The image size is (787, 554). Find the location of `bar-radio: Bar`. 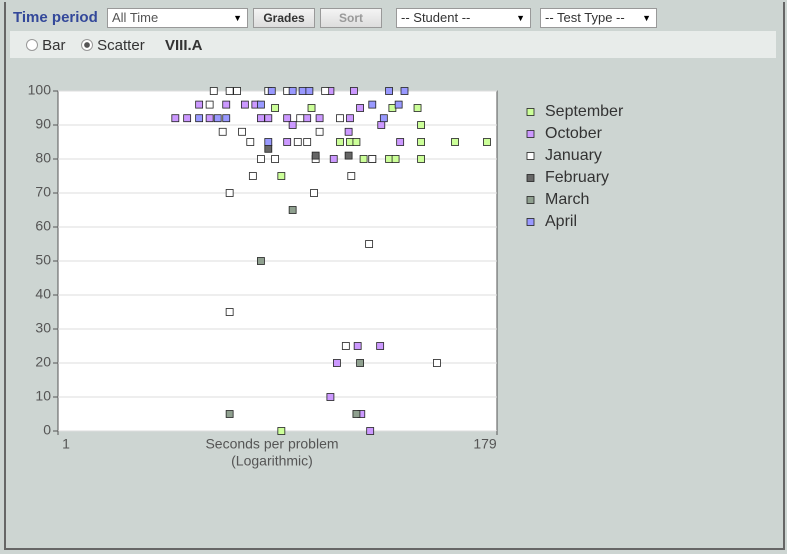

bar-radio: Bar is located at coordinates (46, 45).